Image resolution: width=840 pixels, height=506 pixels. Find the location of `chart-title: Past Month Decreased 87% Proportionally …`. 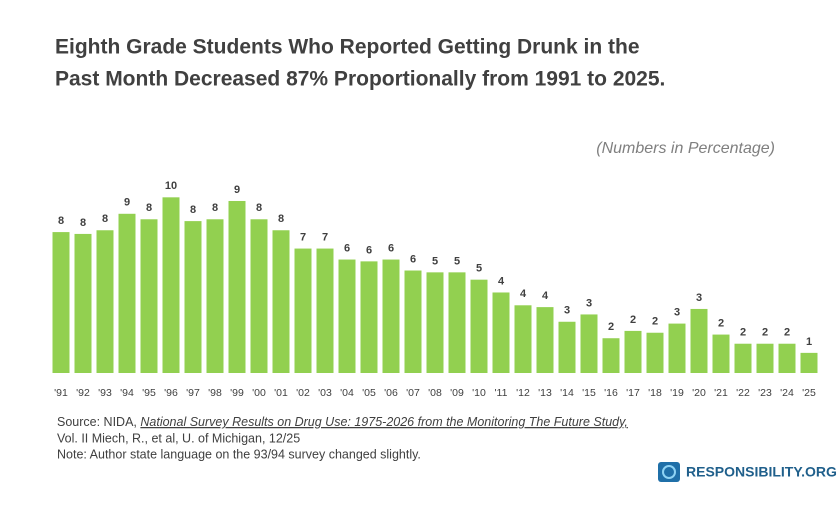

chart-title: Past Month Decreased 87% Proportionally … is located at coordinates (360, 79).